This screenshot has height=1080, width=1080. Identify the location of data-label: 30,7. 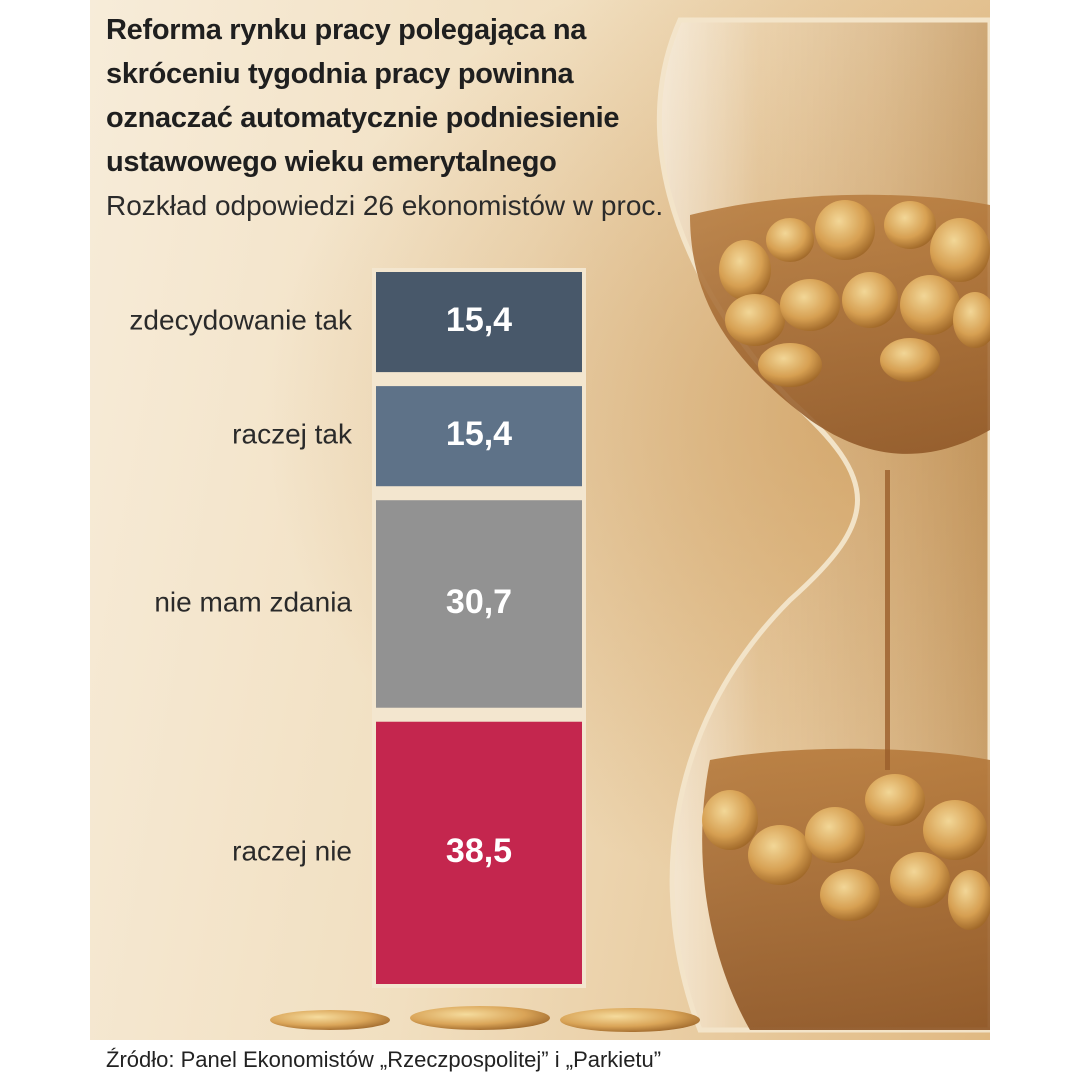
(479, 602).